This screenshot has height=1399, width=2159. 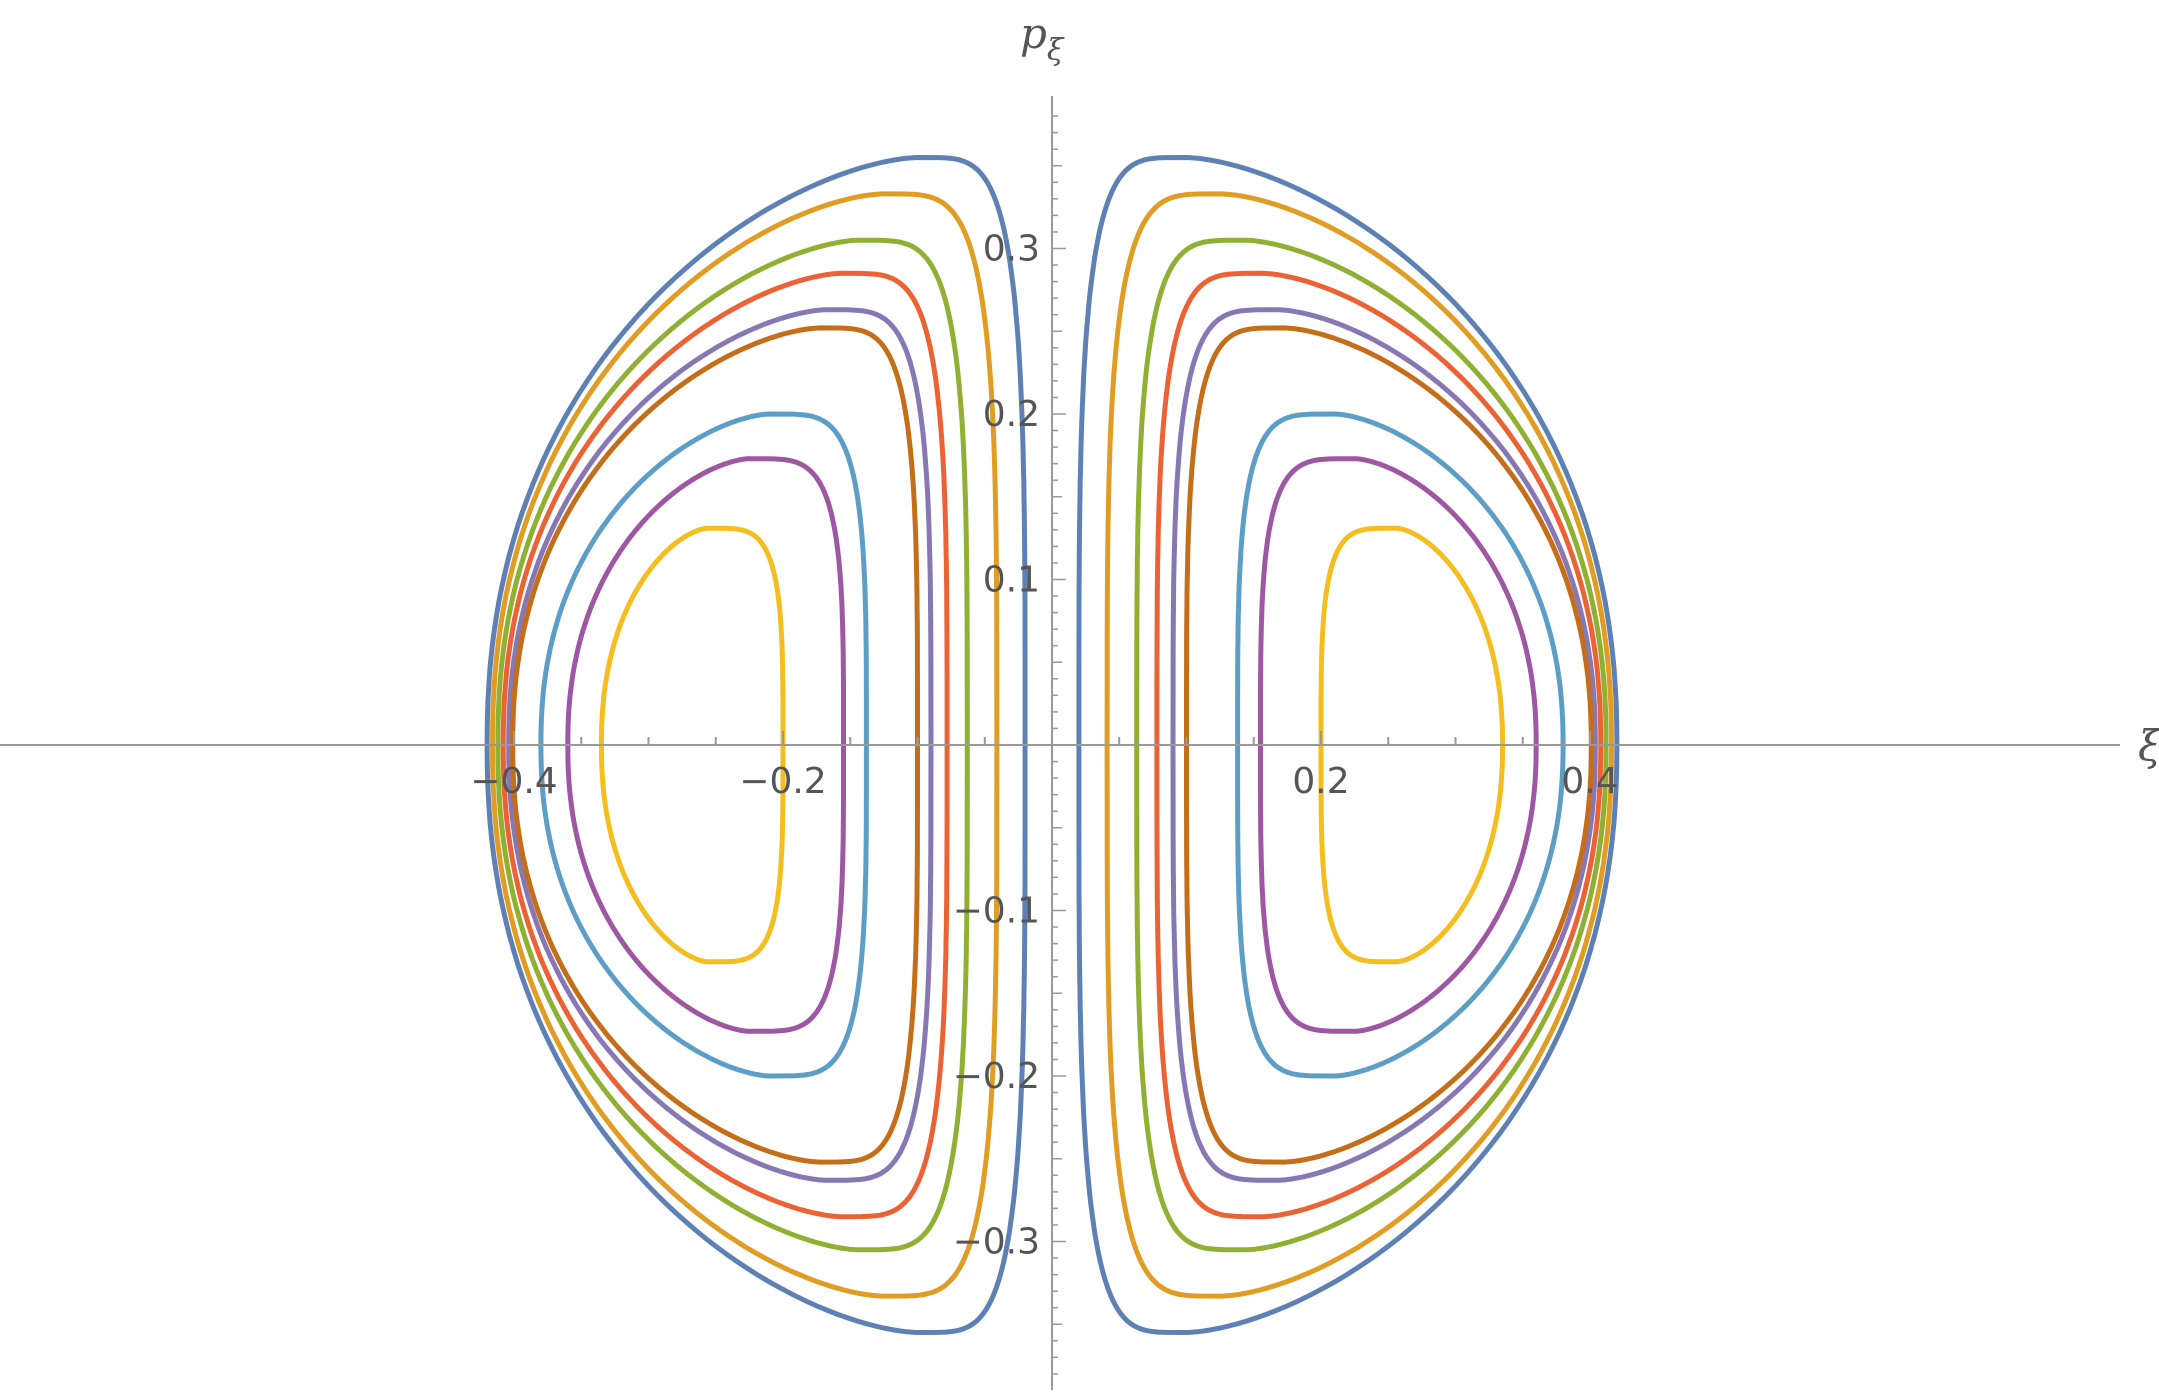 What do you see at coordinates (2148, 745) in the screenshot?
I see `x-axis-label: ξ` at bounding box center [2148, 745].